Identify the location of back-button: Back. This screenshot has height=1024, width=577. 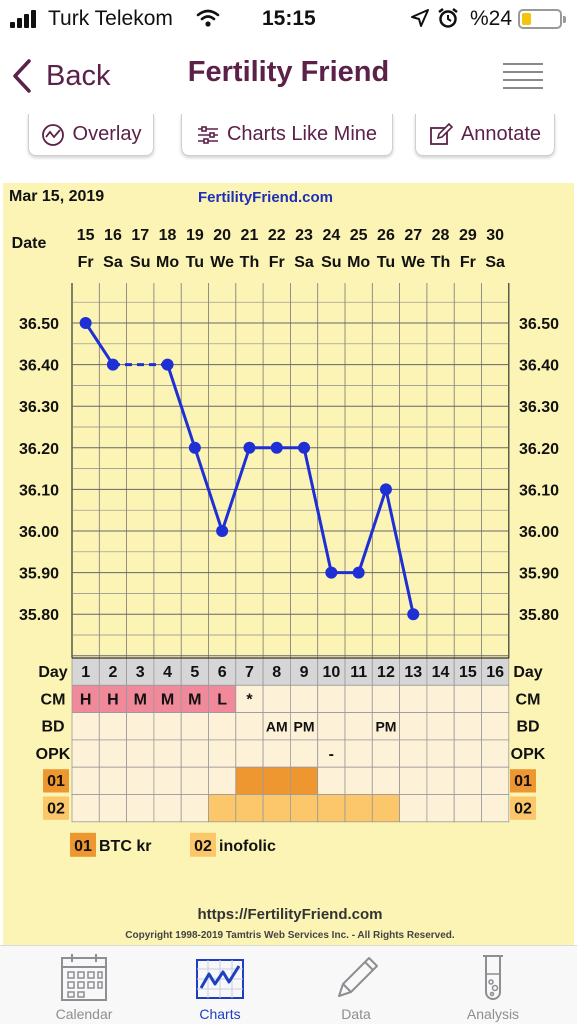
(61, 76).